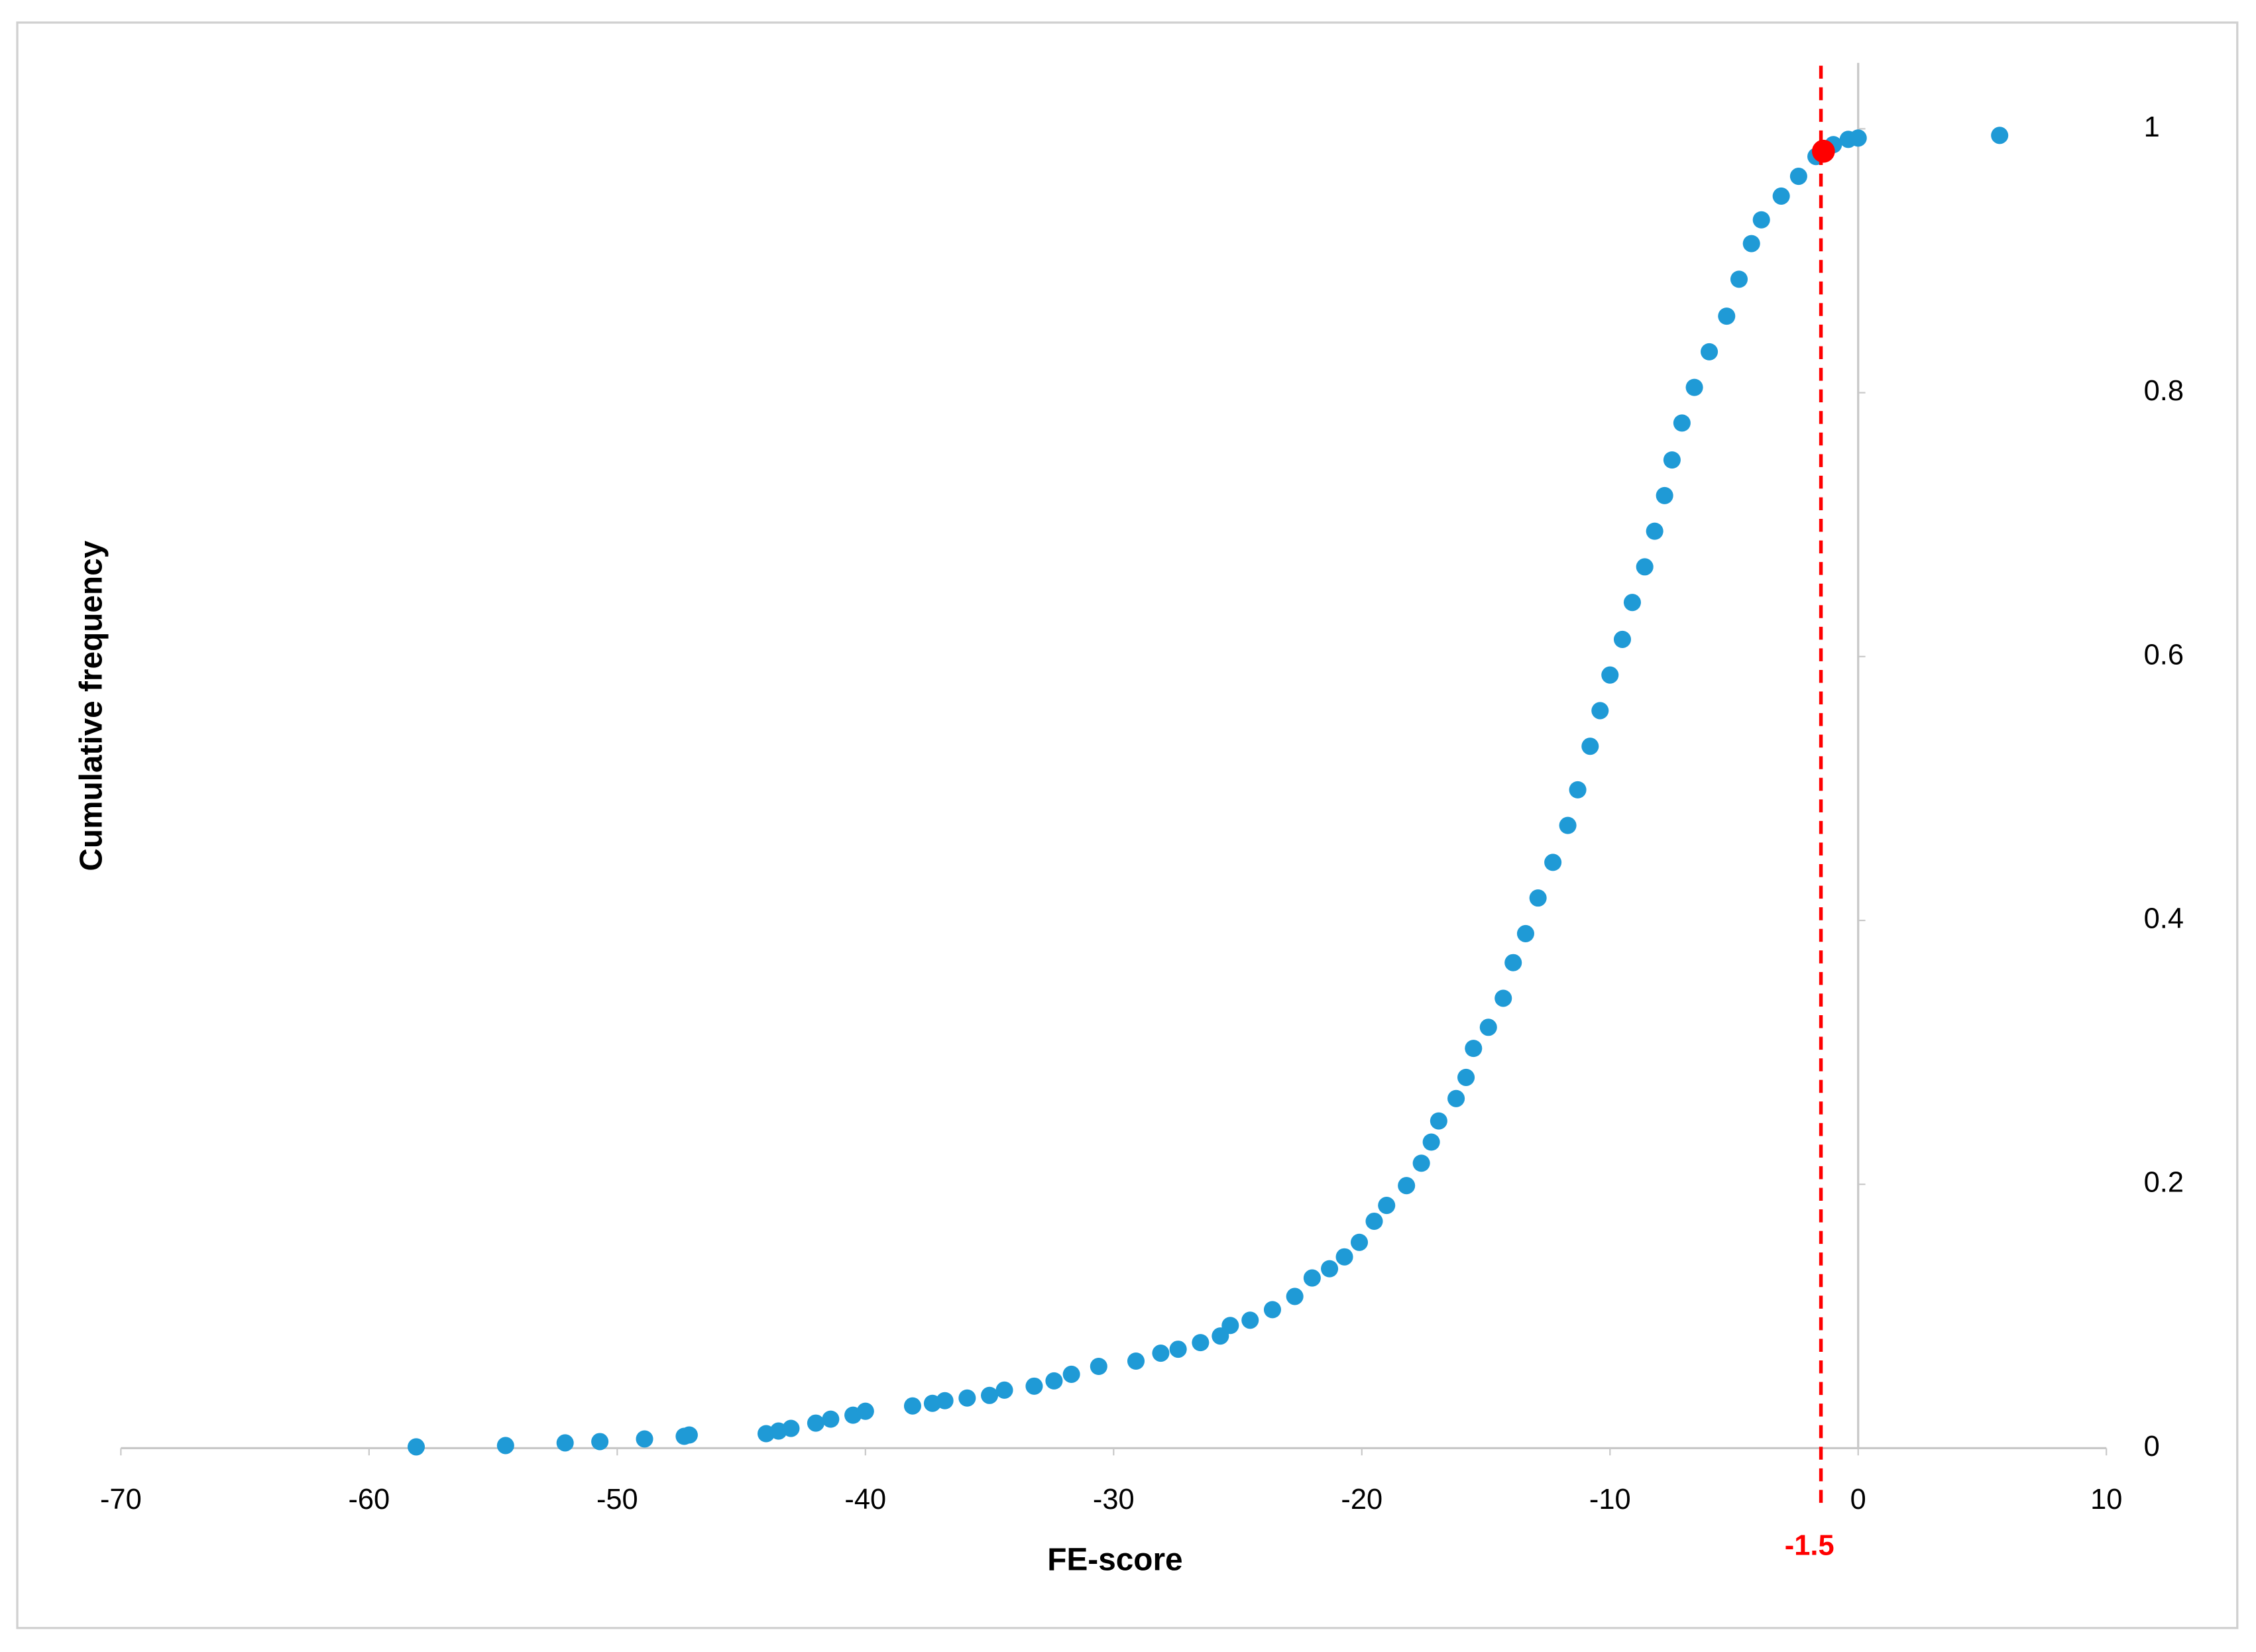  I want to click on x-tick-label: 0, so click(1858, 1500).